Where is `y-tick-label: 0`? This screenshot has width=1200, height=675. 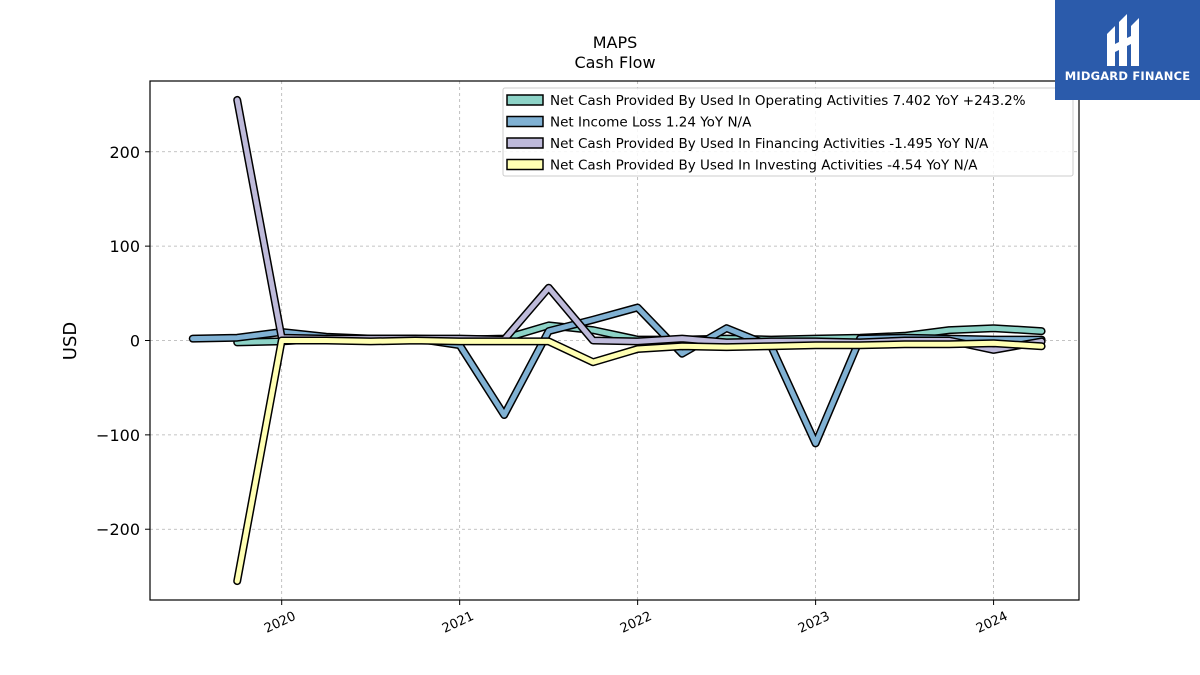 y-tick-label: 0 is located at coordinates (135, 341).